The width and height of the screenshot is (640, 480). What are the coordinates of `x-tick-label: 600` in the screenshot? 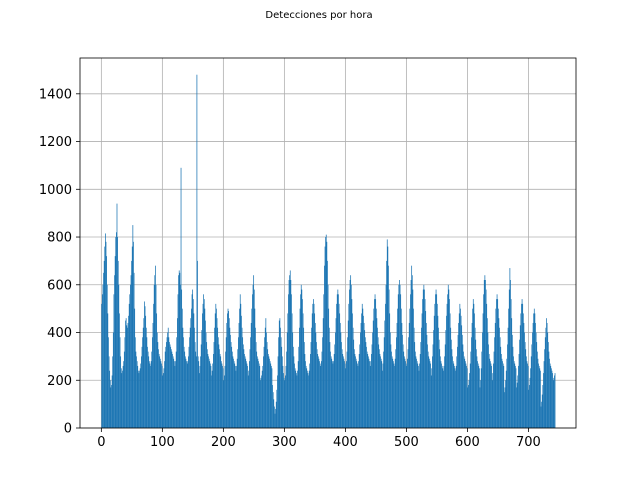 It's located at (467, 442).